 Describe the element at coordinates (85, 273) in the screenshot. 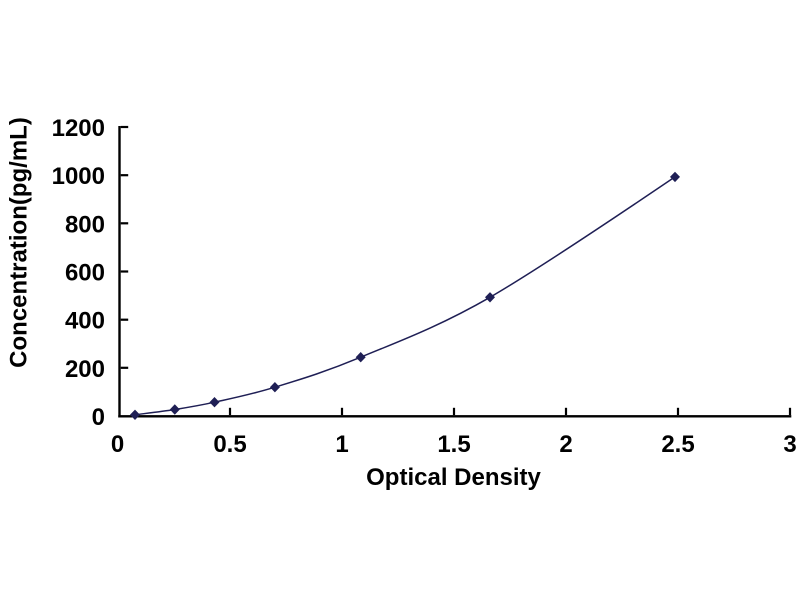

I see `svg-text: 600` at that location.